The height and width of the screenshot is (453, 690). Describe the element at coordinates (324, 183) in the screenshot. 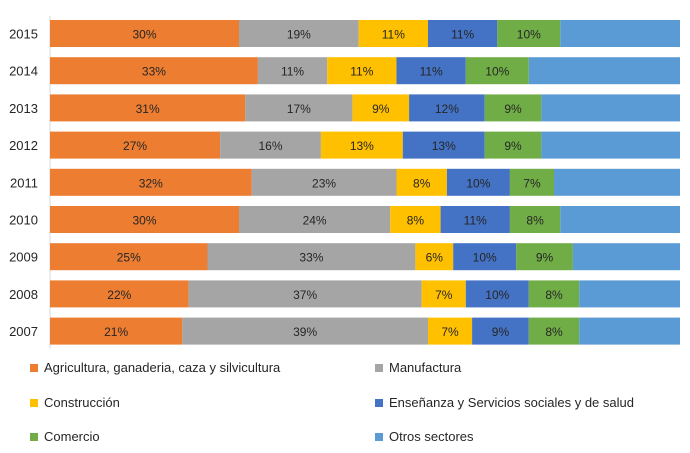

I see `data-label: 23%` at that location.